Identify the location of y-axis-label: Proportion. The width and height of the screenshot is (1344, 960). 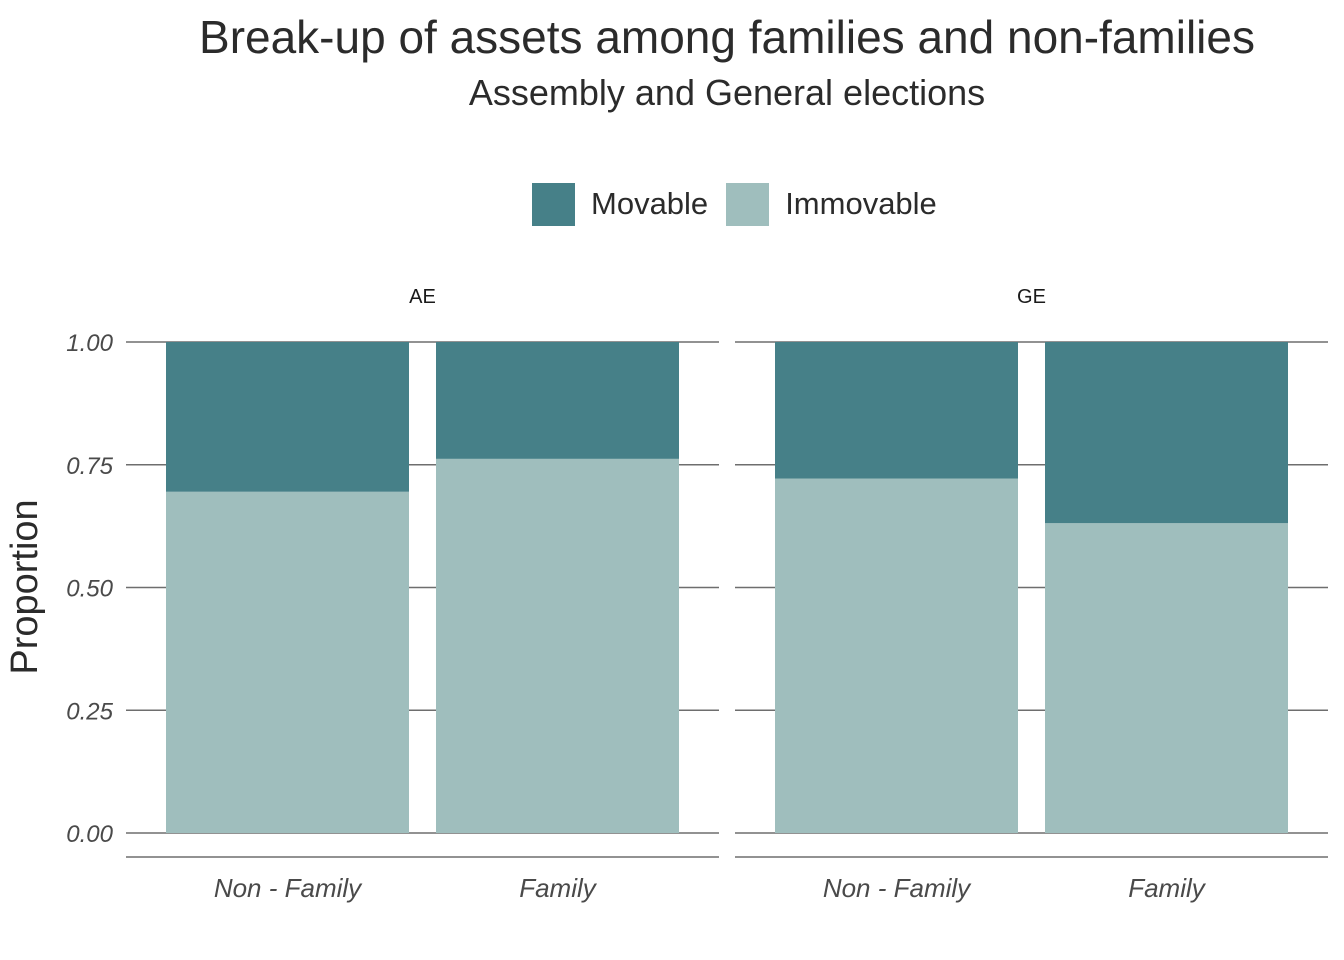
(25, 586).